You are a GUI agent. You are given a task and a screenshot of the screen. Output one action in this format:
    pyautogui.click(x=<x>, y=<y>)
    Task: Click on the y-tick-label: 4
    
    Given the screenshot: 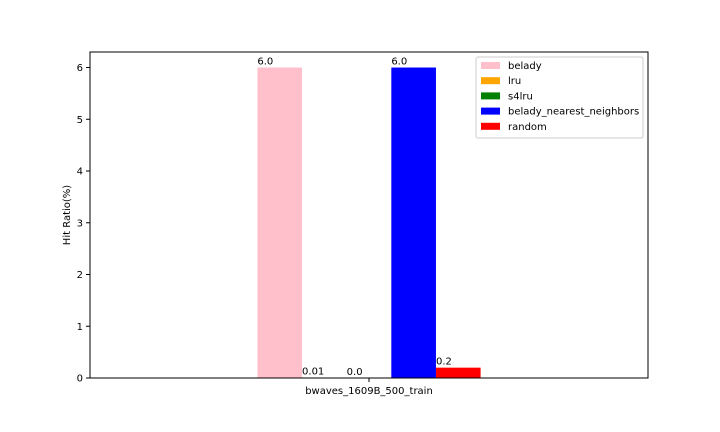 What is the action you would take?
    pyautogui.click(x=80, y=172)
    